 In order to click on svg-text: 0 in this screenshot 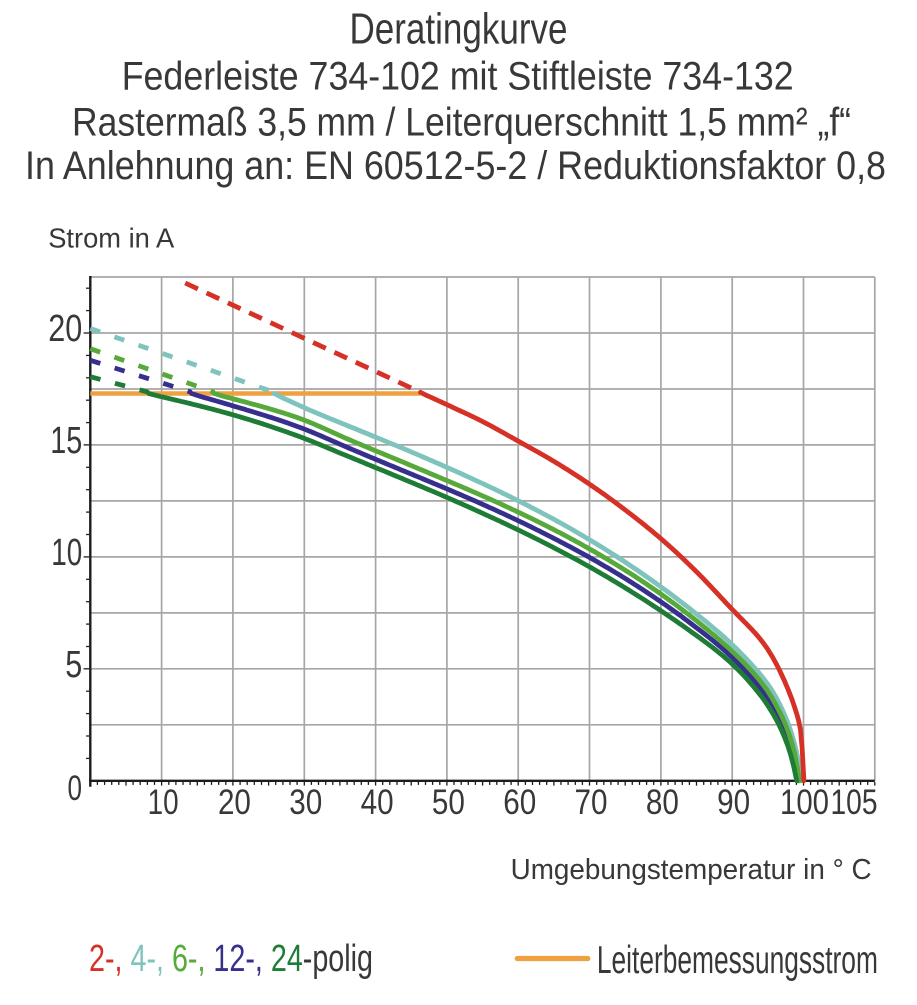, I will do `click(75, 788)`.